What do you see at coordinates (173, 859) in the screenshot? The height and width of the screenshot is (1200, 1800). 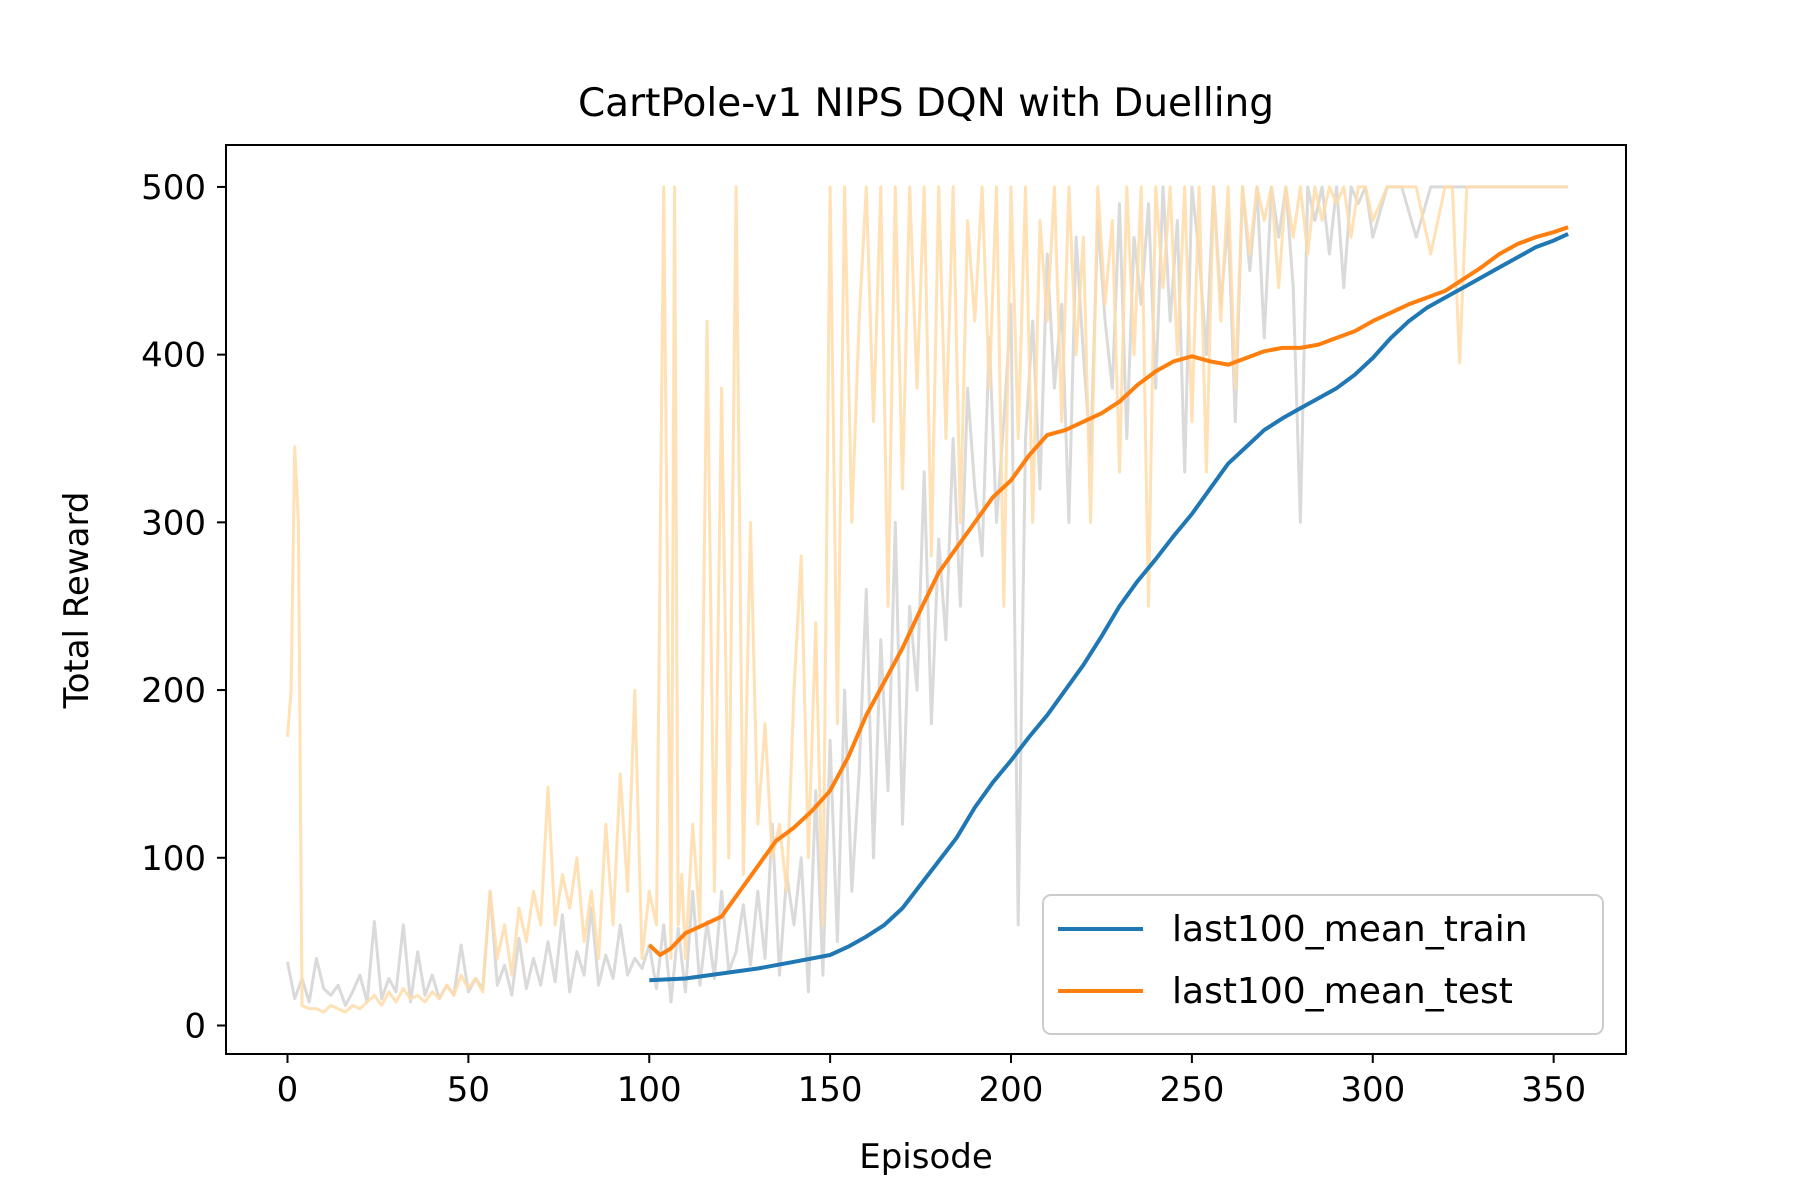 I see `y-tick-label: 100` at bounding box center [173, 859].